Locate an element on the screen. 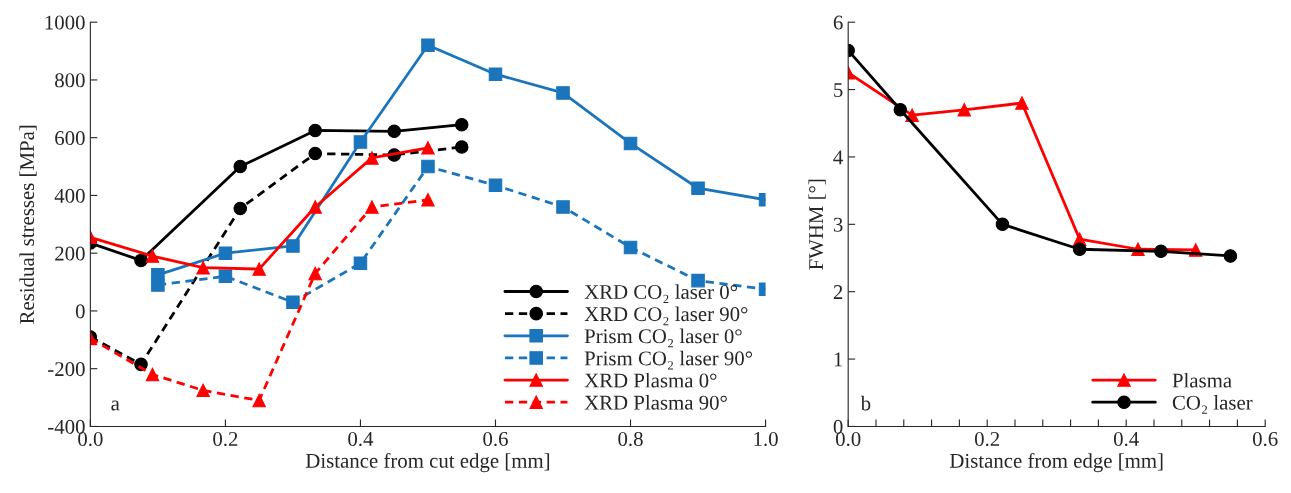  y-tick-label: 3 is located at coordinates (838, 224).